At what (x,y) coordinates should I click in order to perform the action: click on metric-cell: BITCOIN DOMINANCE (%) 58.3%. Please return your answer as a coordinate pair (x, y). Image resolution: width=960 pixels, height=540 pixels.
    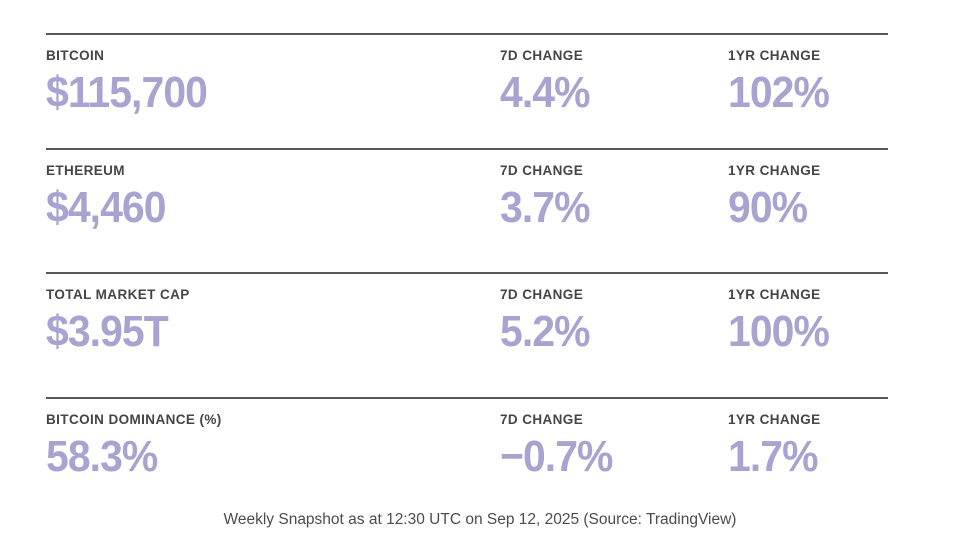
    Looking at the image, I should click on (273, 455).